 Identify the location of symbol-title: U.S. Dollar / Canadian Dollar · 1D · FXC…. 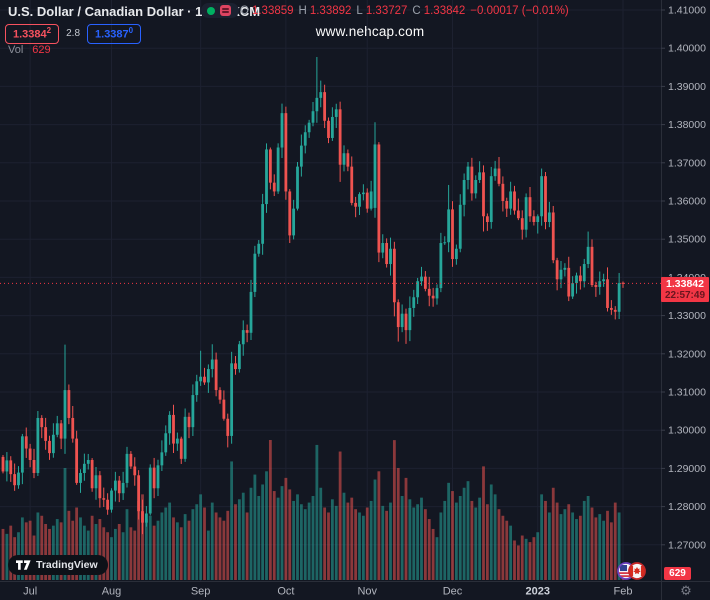
(134, 11).